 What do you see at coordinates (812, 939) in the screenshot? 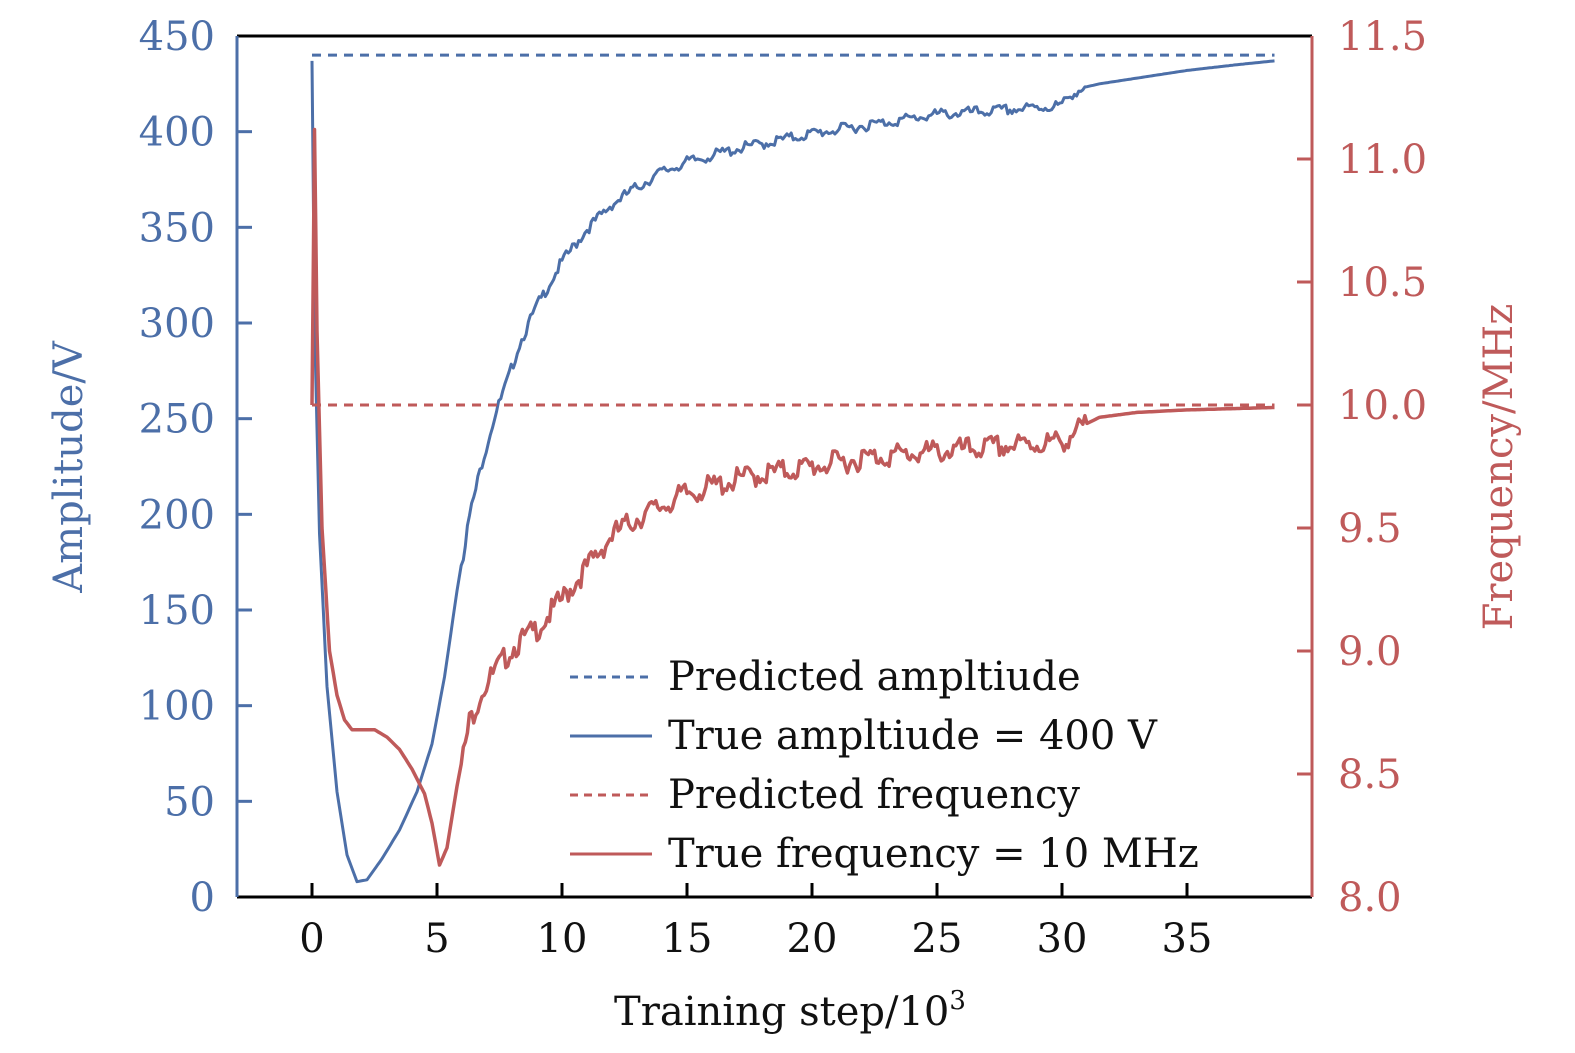
I see `x-tick-label: 20` at bounding box center [812, 939].